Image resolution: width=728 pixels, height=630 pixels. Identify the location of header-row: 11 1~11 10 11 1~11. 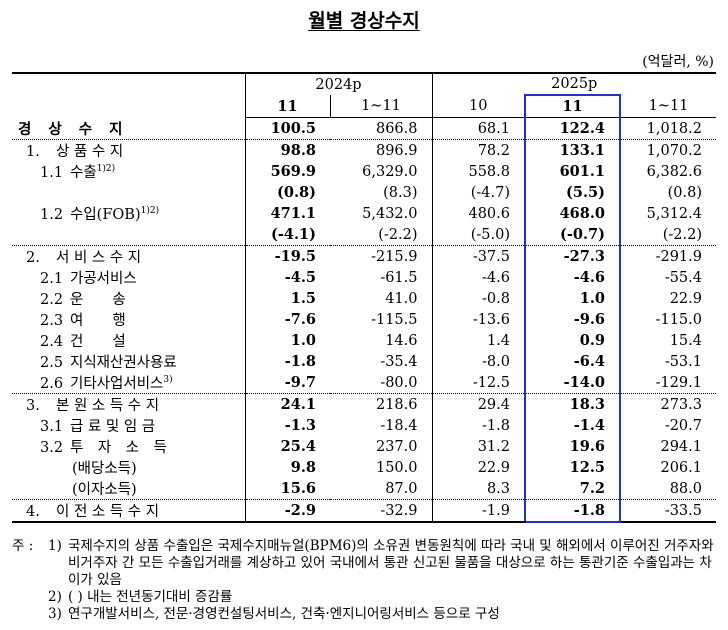
(364, 106).